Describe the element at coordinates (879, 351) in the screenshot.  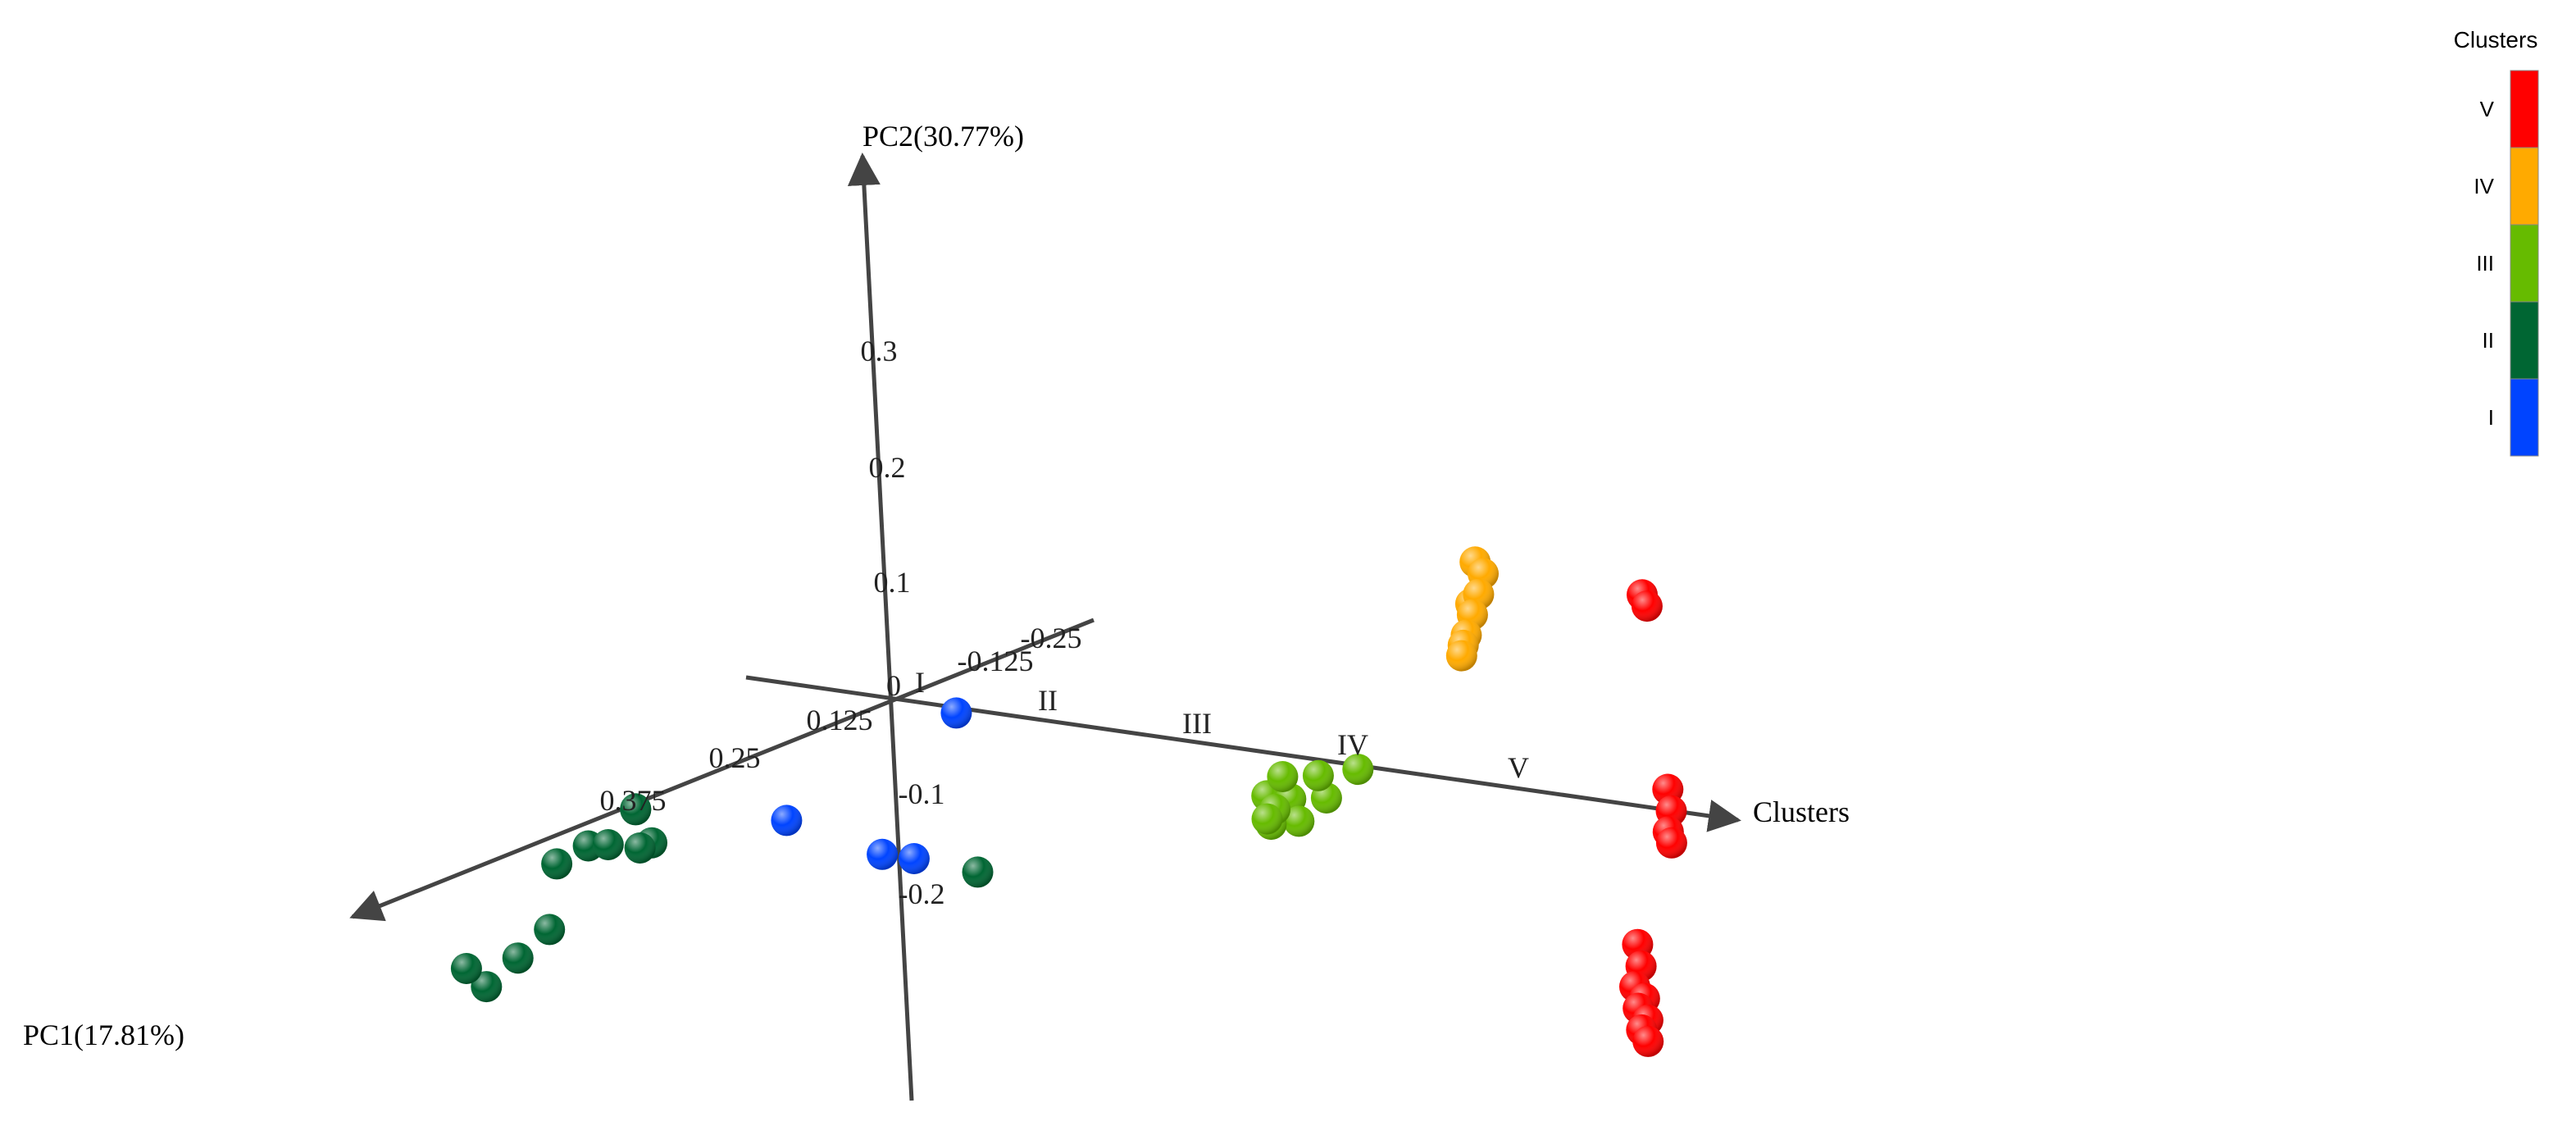
I see `pc2-tick-label: 0.3` at that location.